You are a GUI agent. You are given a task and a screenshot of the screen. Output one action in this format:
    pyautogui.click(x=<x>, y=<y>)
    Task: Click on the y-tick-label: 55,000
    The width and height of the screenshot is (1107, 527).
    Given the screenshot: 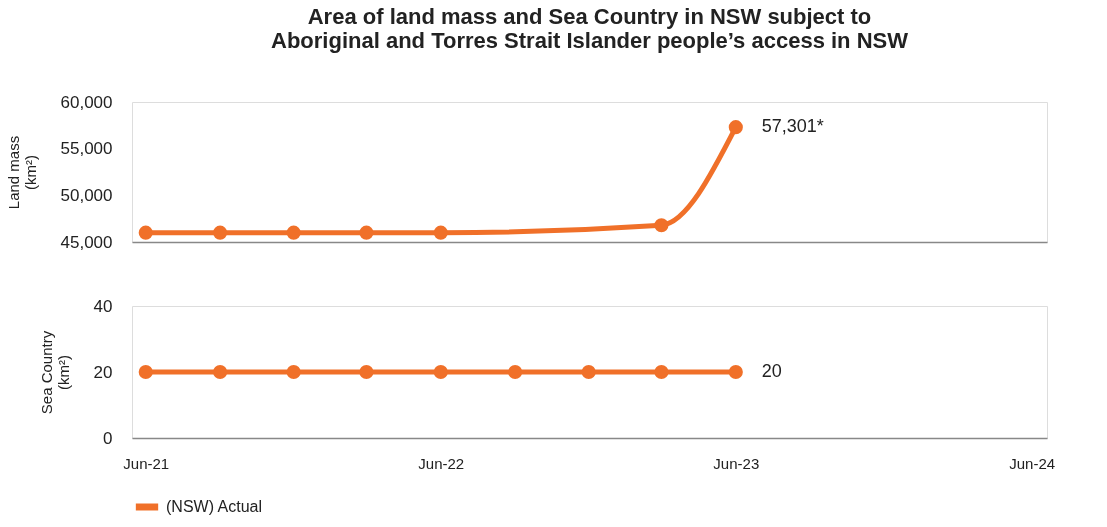 What is the action you would take?
    pyautogui.click(x=86, y=149)
    